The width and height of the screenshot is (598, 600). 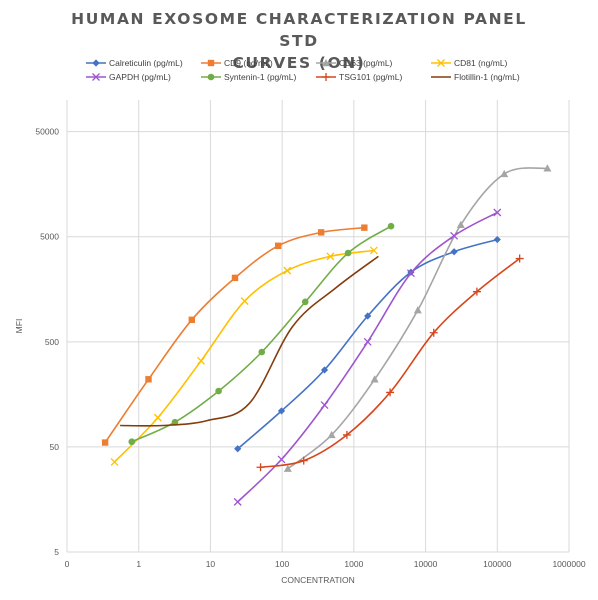 What do you see at coordinates (426, 564) in the screenshot?
I see `x-tick-label-5: 10000` at bounding box center [426, 564].